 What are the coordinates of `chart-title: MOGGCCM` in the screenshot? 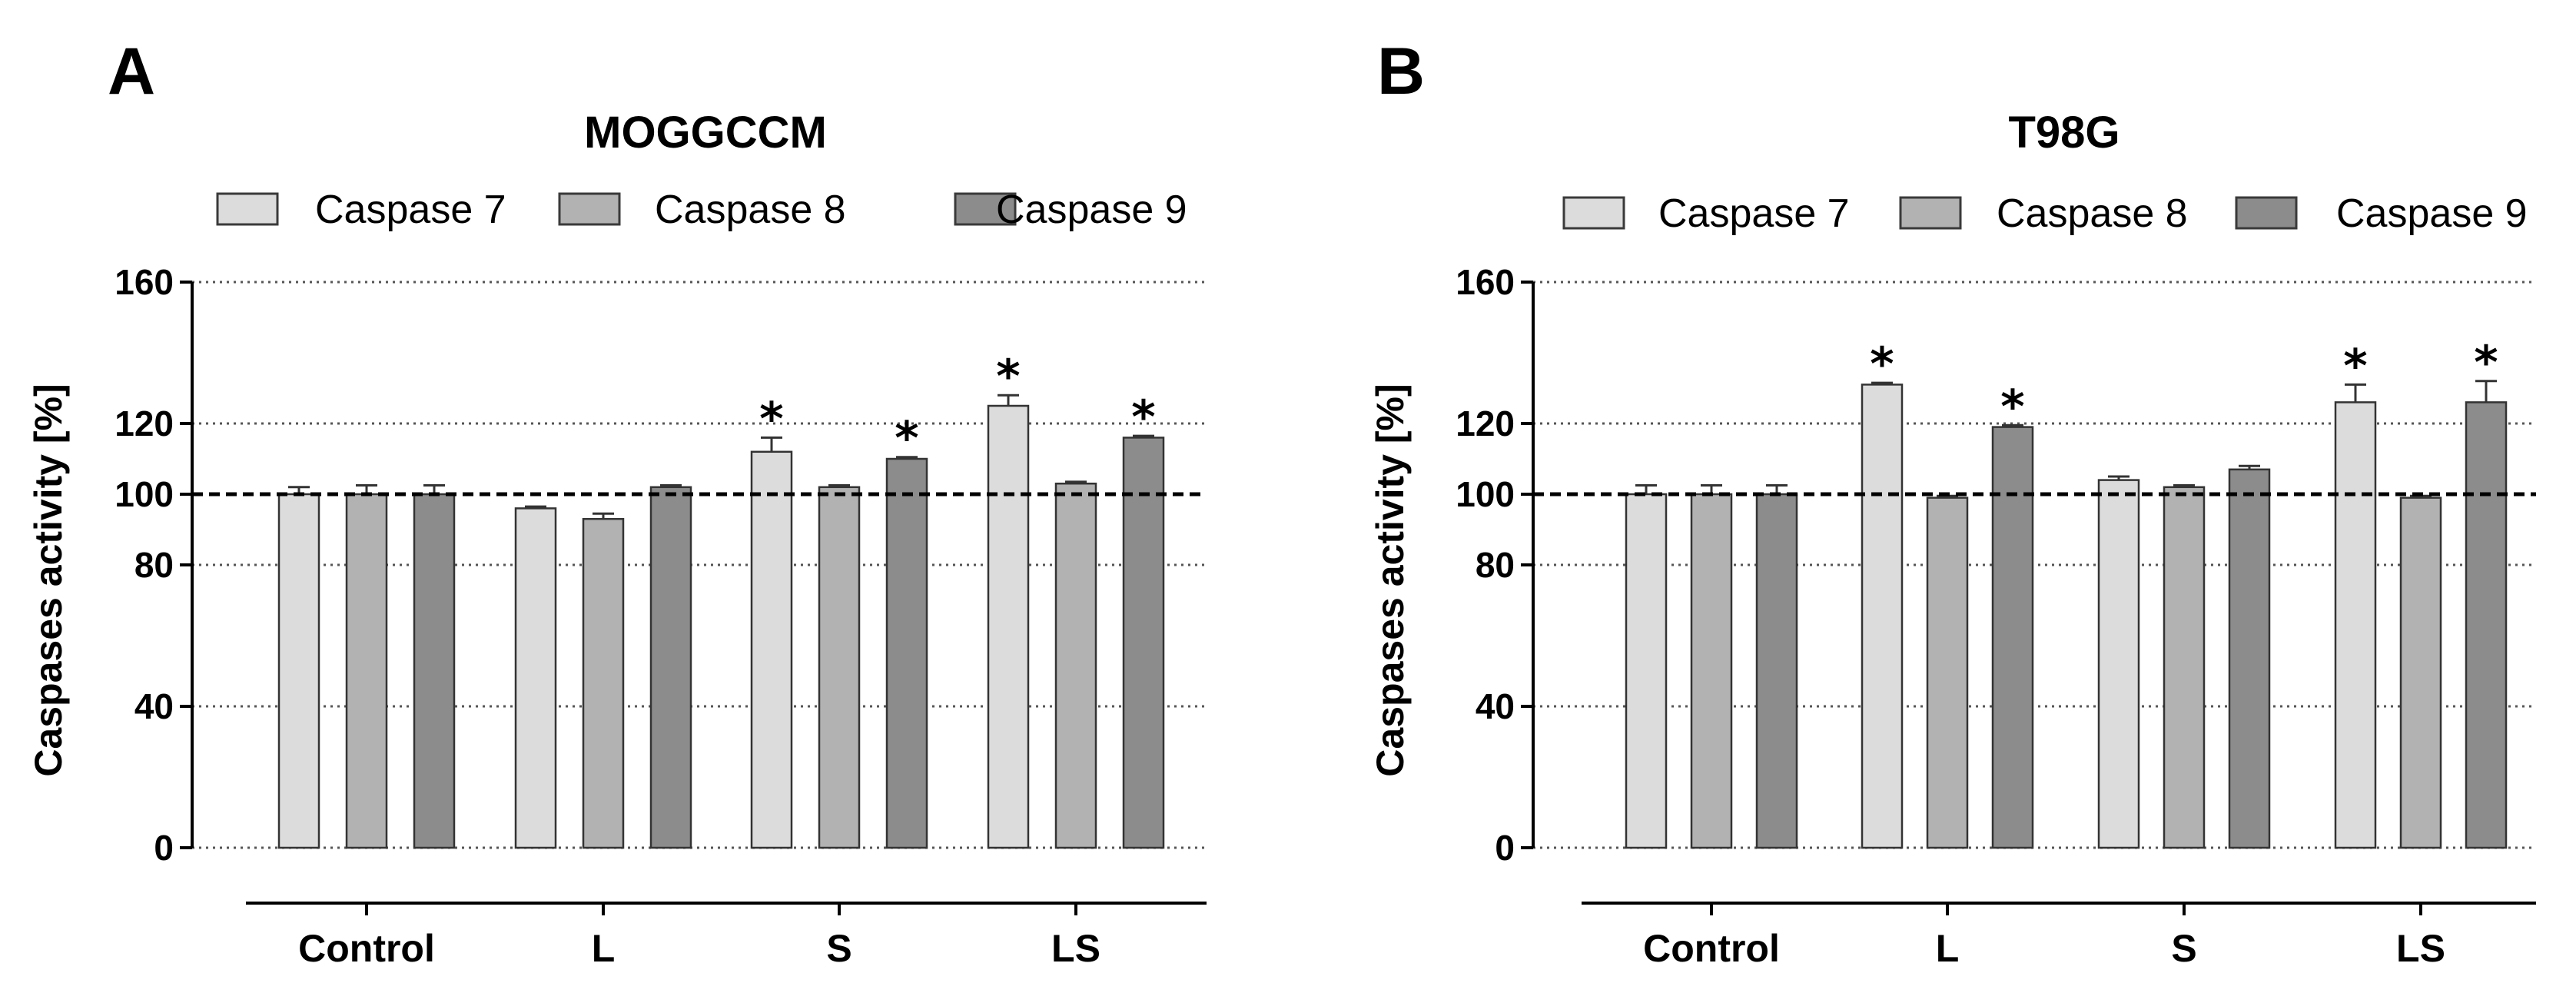 It's located at (705, 133).